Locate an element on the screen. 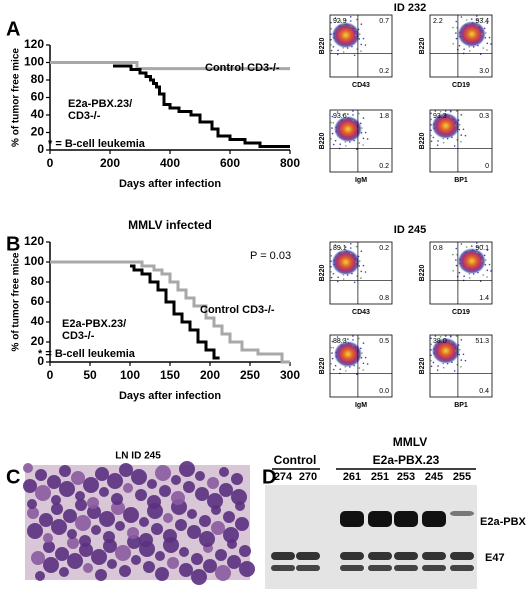 This screenshot has height=589, width=532. x-axis-label: Days after infection is located at coordinates (170, 396).